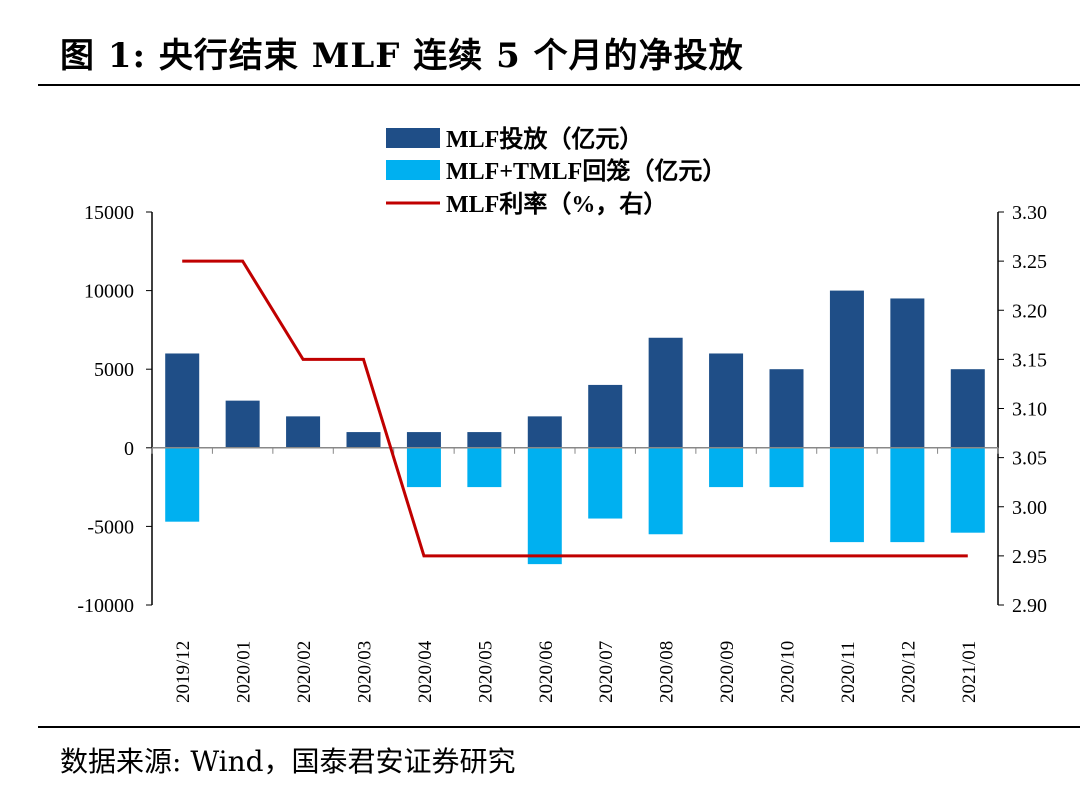  Describe the element at coordinates (365, 672) in the screenshot. I see `category-label: 2020/03` at that location.